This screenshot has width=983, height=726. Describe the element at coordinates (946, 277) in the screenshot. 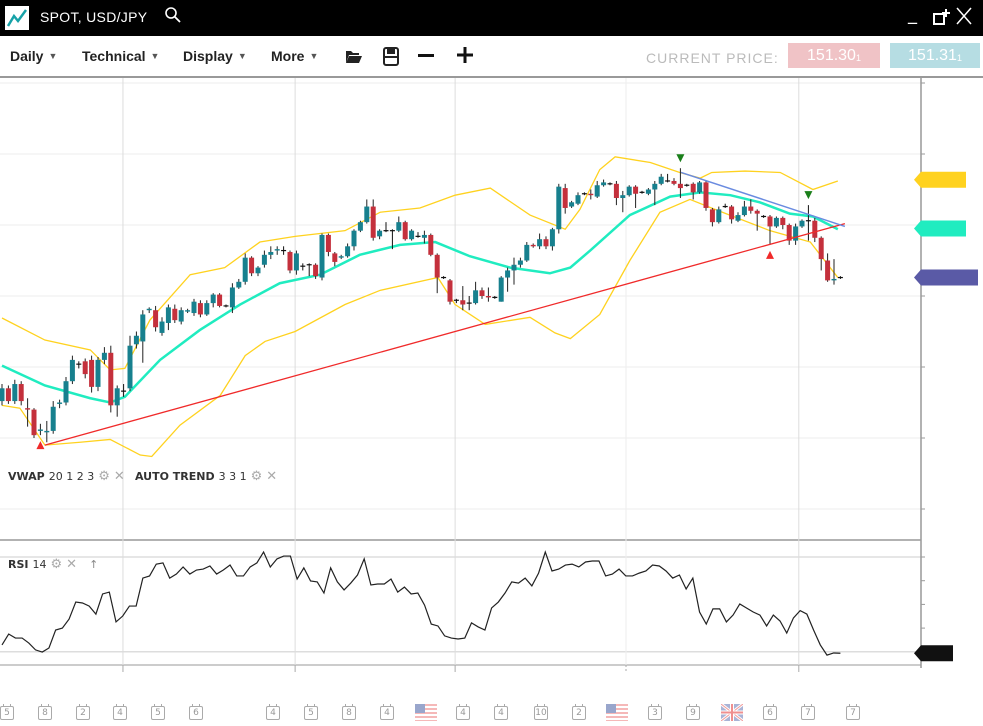

I see `last-price-tag-bg` at that location.